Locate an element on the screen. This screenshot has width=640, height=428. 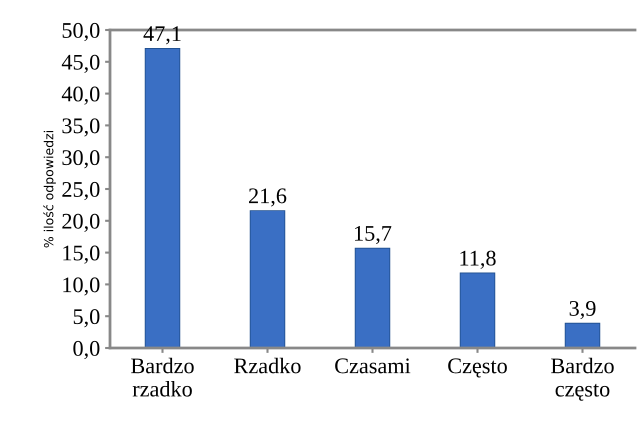
y-tick-label: 0,0 is located at coordinates (86, 350).